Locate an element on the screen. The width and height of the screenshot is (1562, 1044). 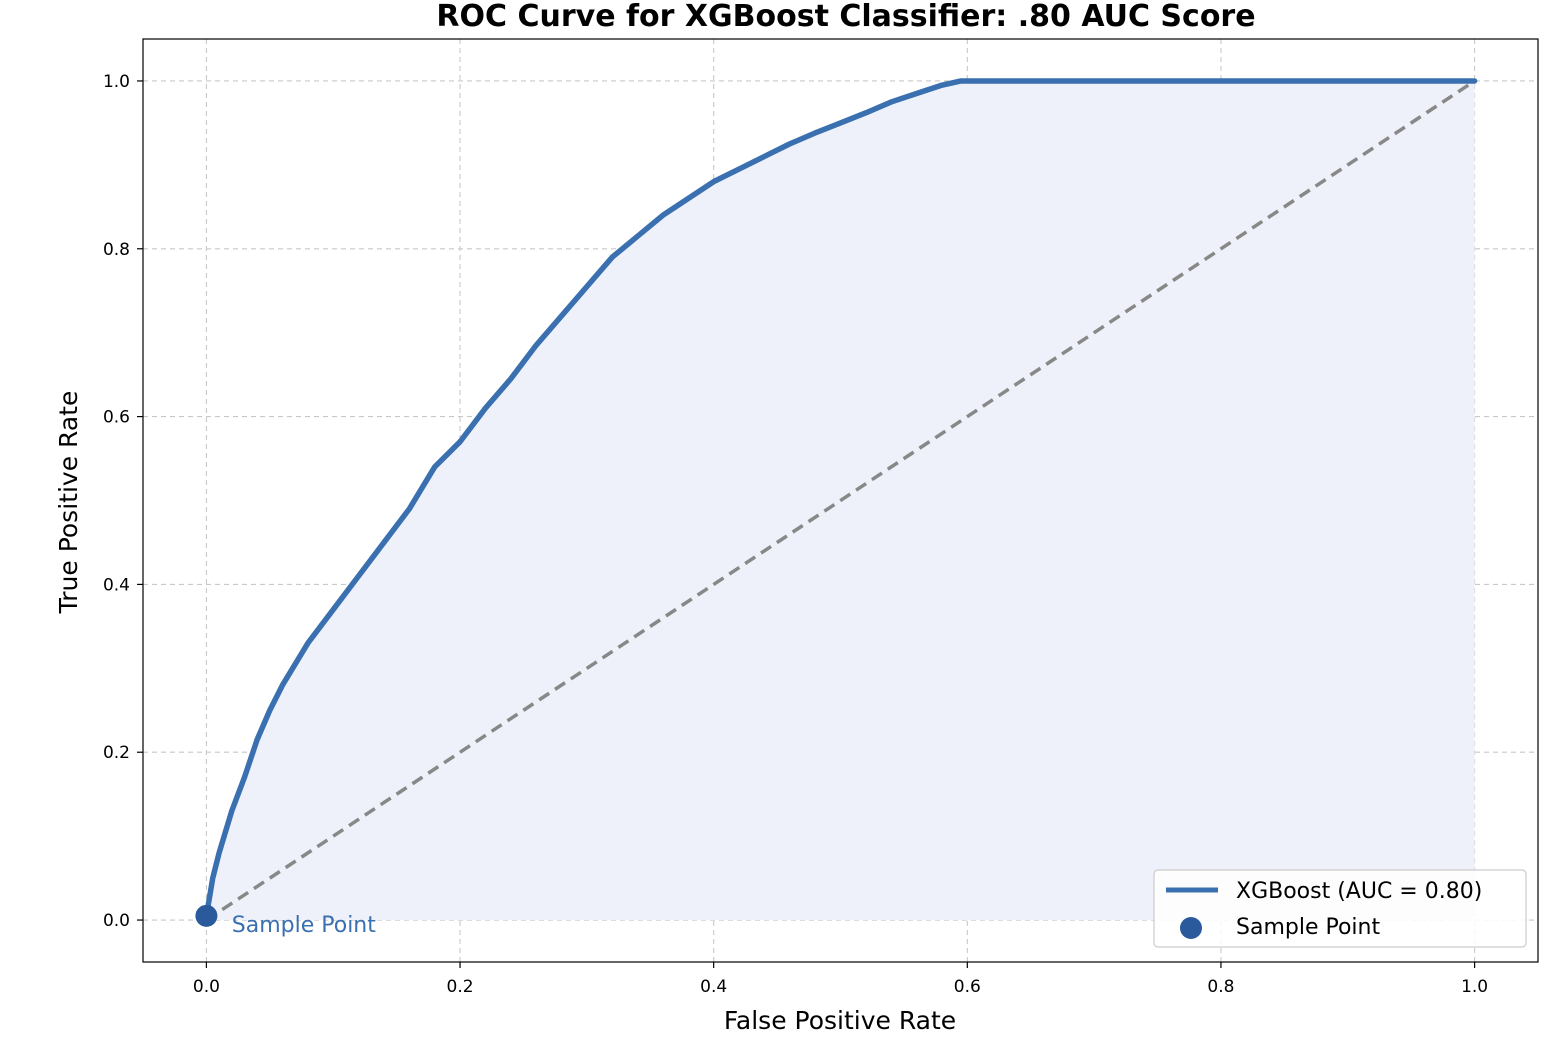
y-tick-label: 0.4 is located at coordinates (116, 585).